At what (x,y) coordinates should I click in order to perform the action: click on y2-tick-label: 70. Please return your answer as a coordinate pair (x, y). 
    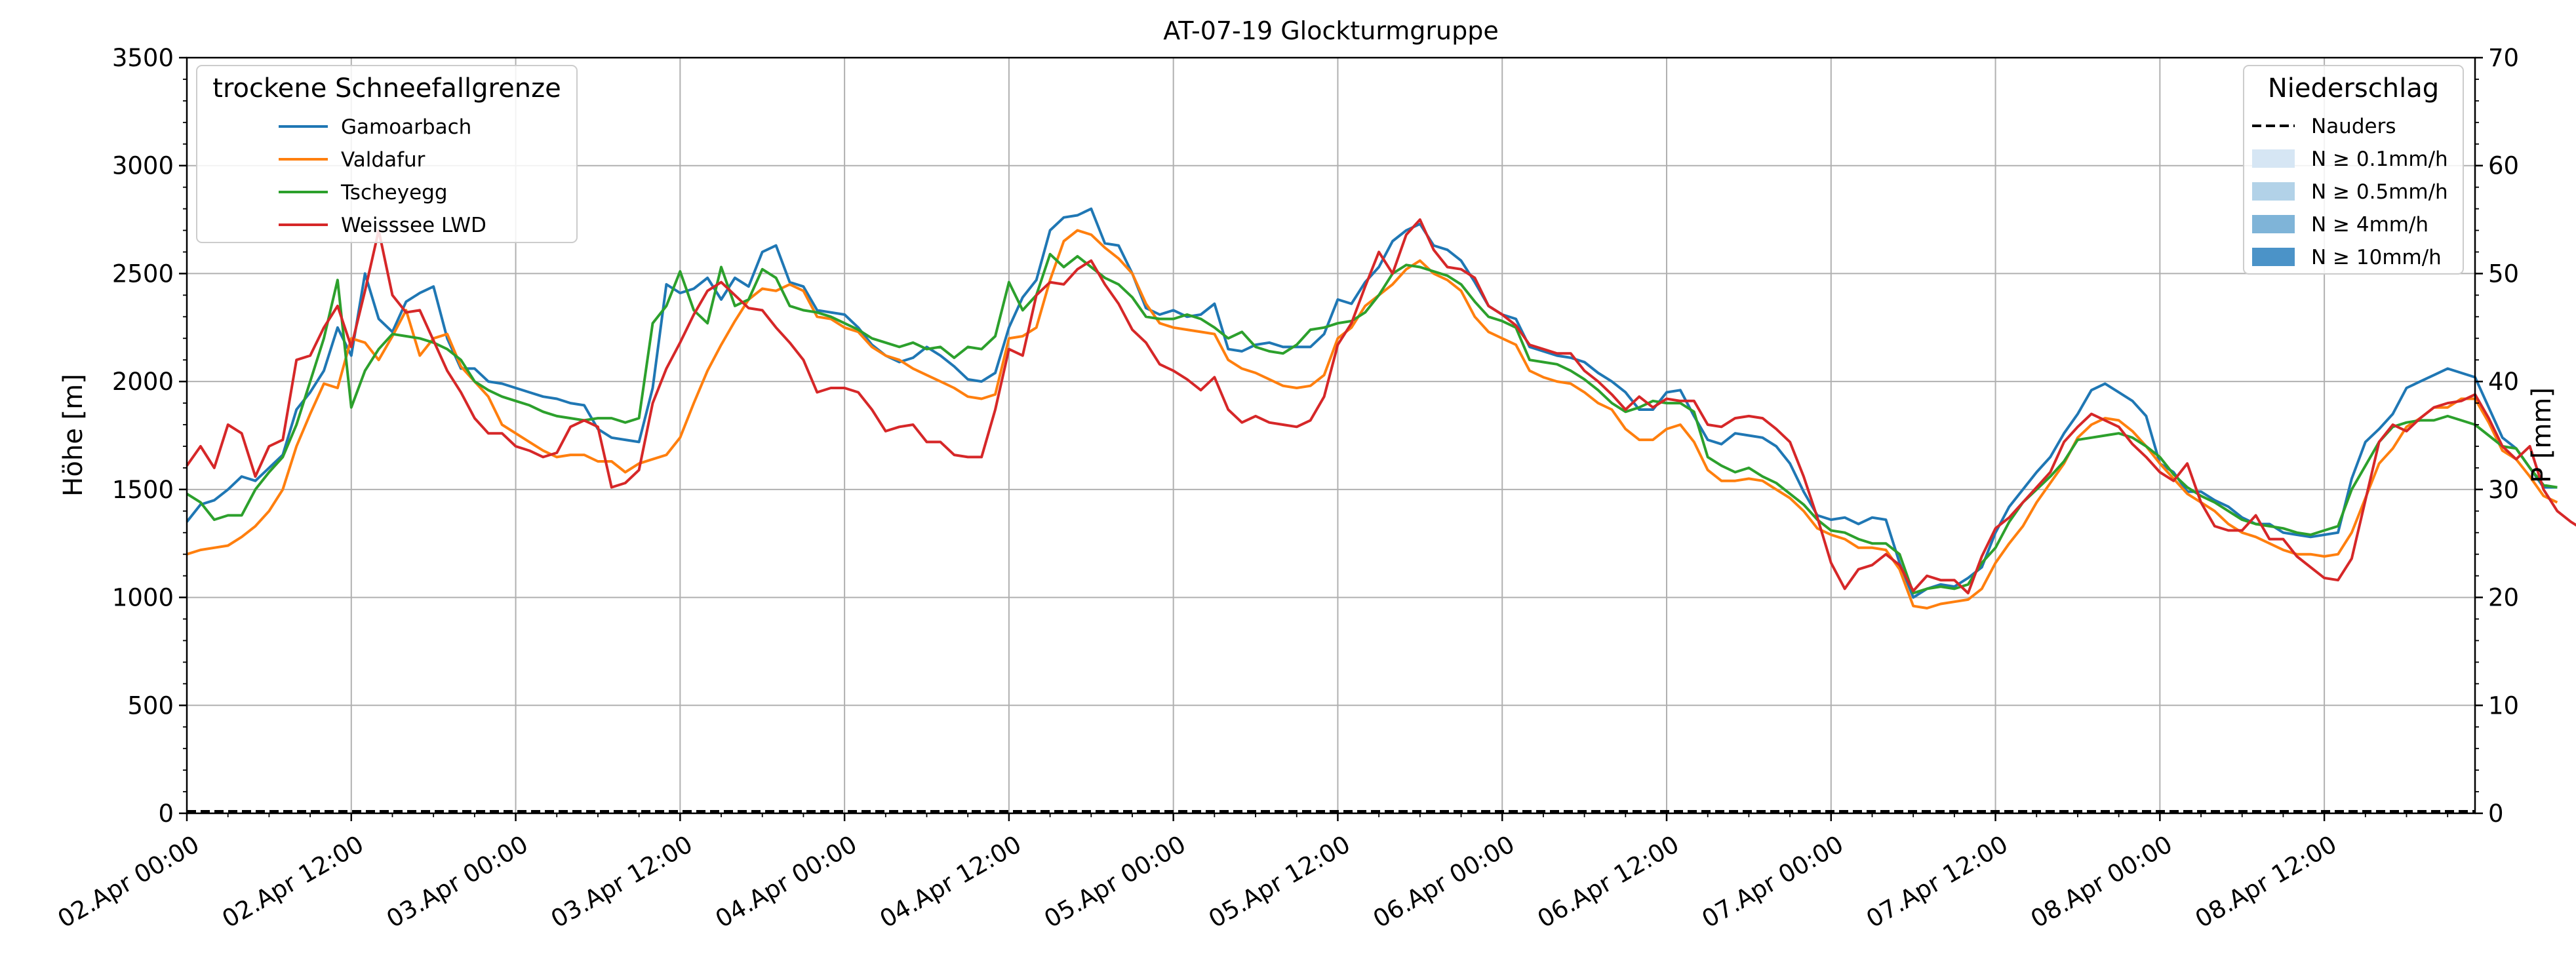
    Looking at the image, I should click on (2503, 58).